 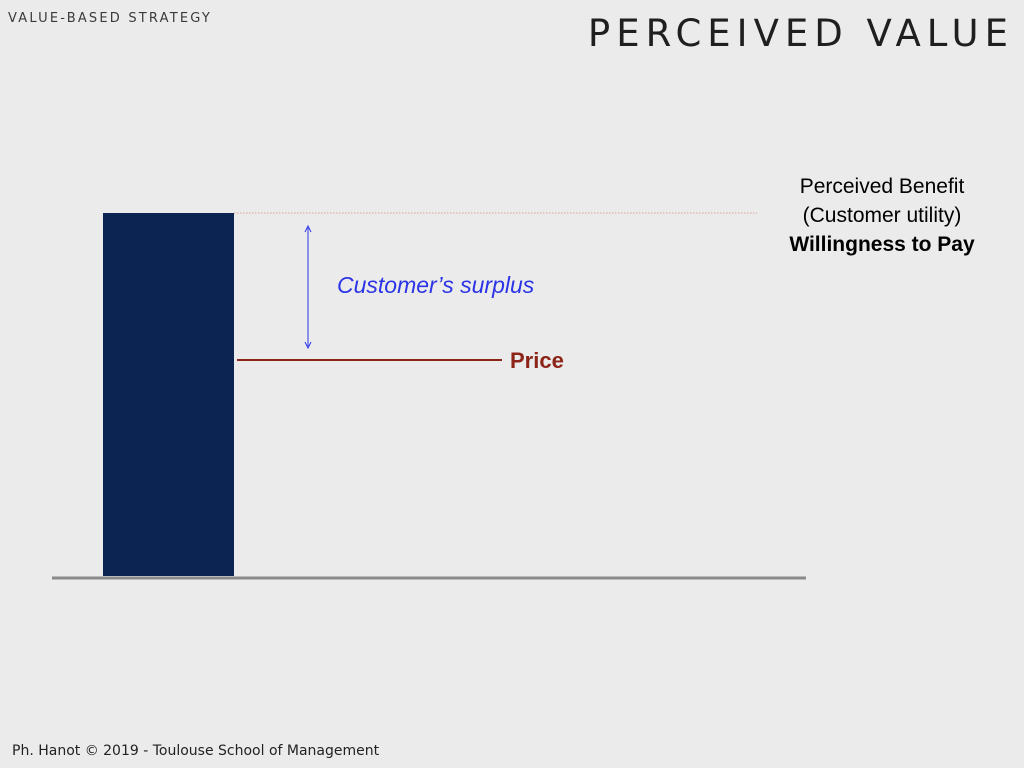 What do you see at coordinates (537, 360) in the screenshot?
I see `price-label: Price` at bounding box center [537, 360].